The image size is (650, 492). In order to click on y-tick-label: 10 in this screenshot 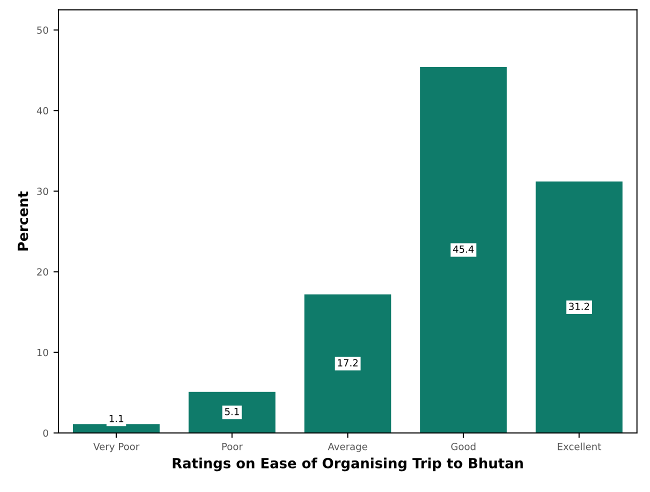, I will do `click(42, 352)`.